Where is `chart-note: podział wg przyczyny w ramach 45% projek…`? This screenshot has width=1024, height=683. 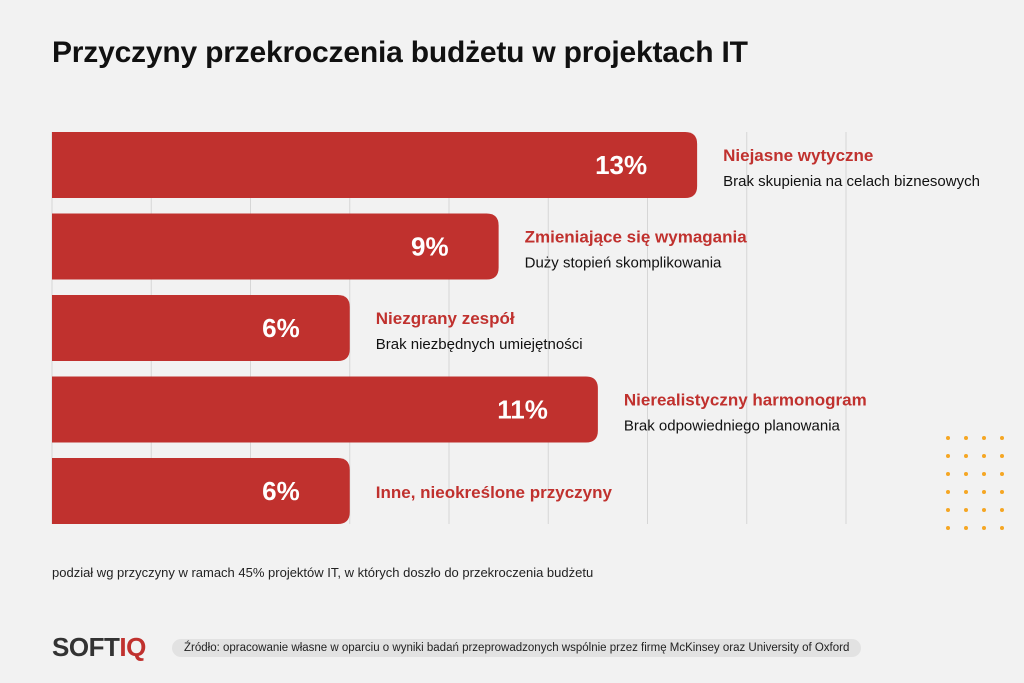 chart-note: podział wg przyczyny w ramach 45% projek… is located at coordinates (323, 572).